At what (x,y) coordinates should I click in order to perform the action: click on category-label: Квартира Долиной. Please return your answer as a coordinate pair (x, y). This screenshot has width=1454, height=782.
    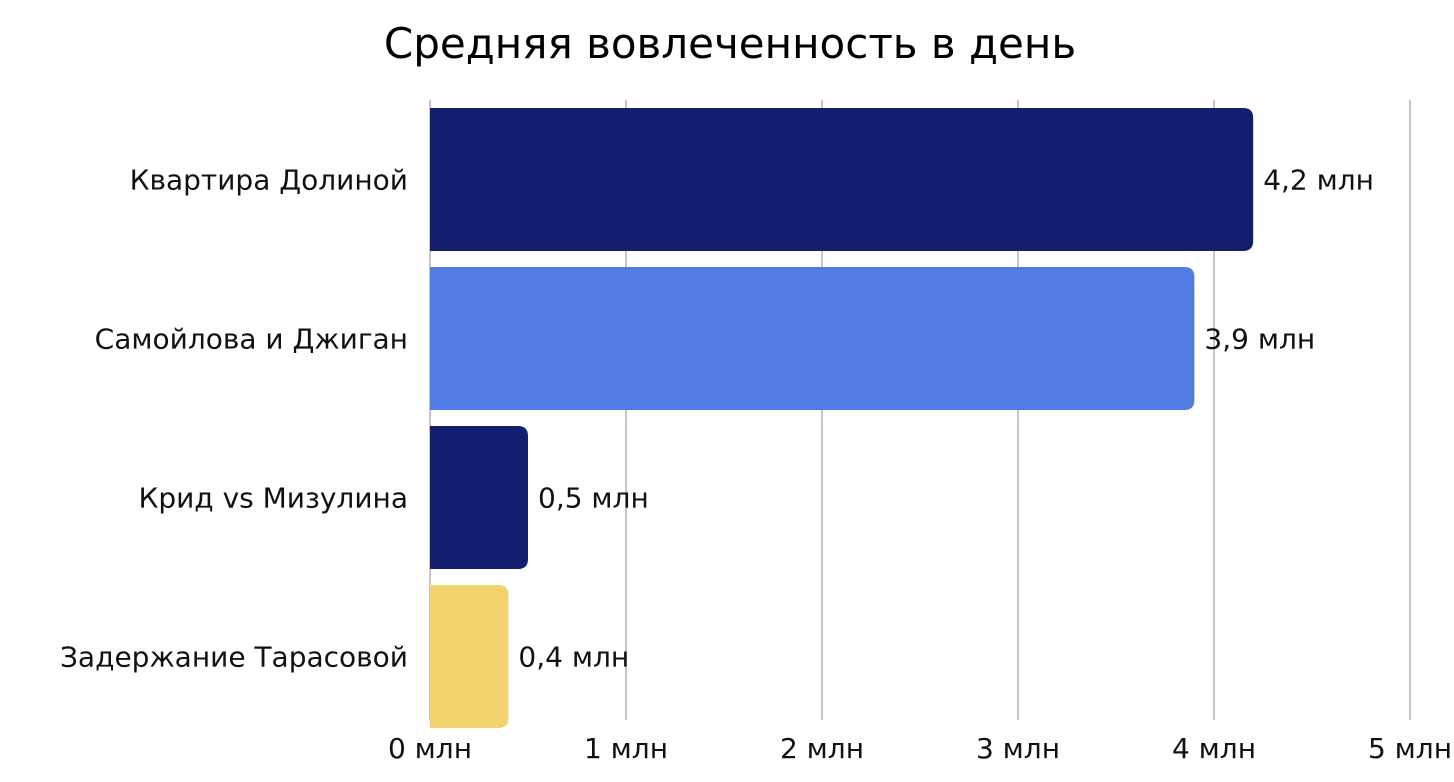
    Looking at the image, I should click on (269, 180).